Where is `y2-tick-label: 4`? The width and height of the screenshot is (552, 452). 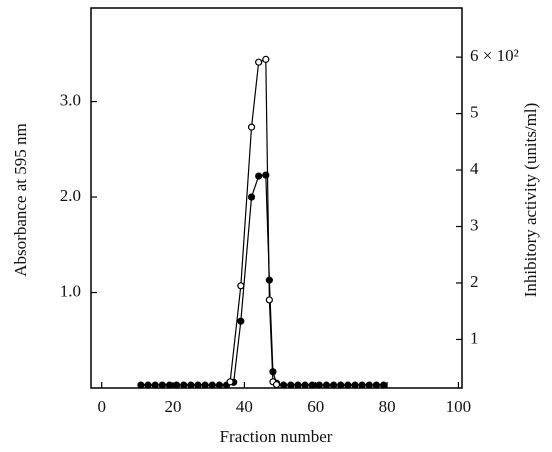 y2-tick-label: 4 is located at coordinates (474, 168).